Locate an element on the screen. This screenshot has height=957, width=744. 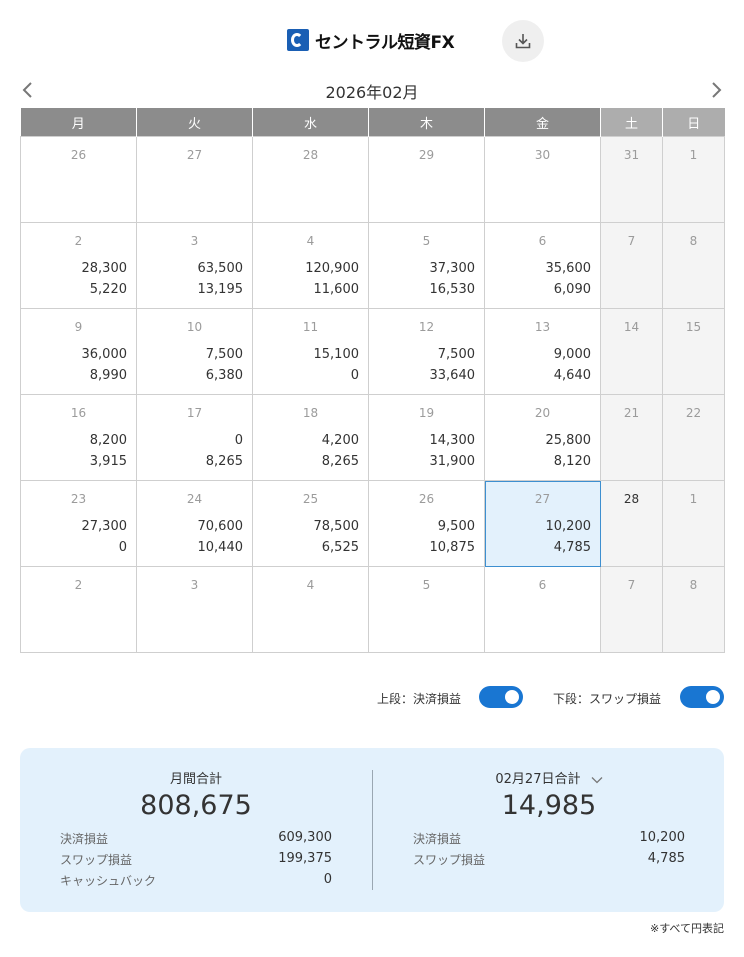
settlement-pnl-value: 27,300 is located at coordinates (104, 526).